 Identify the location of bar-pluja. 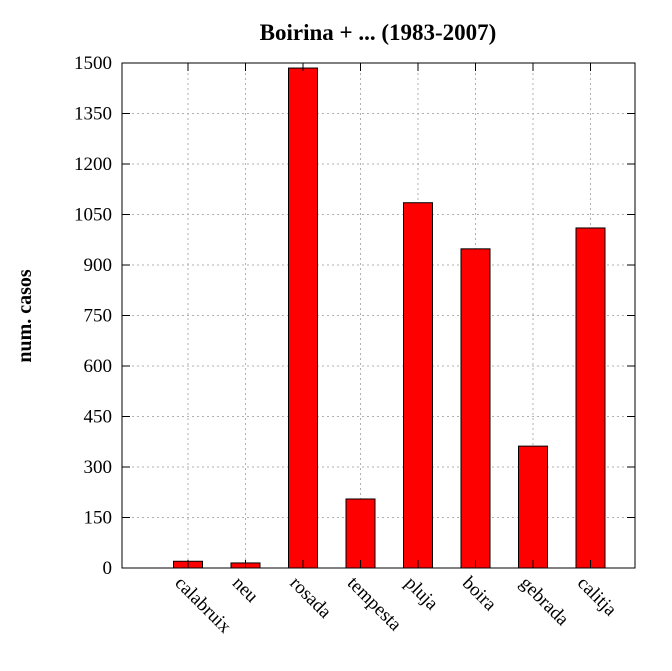
(418, 385).